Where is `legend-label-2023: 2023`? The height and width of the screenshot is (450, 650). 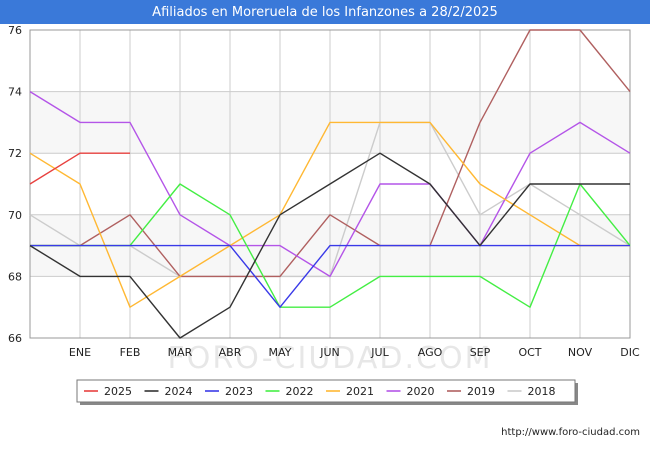 legend-label-2023: 2023 is located at coordinates (239, 391).